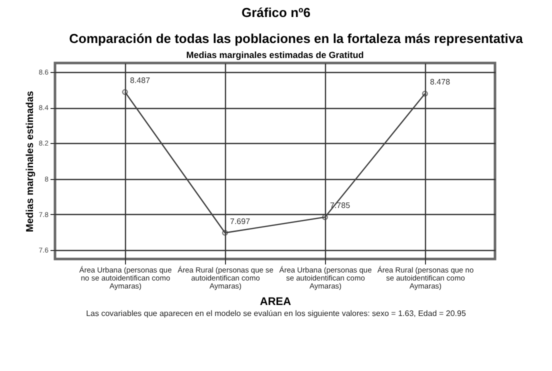 The image size is (552, 371). I want to click on y-axis-title: Medias marginales estimadas, so click(30, 161).